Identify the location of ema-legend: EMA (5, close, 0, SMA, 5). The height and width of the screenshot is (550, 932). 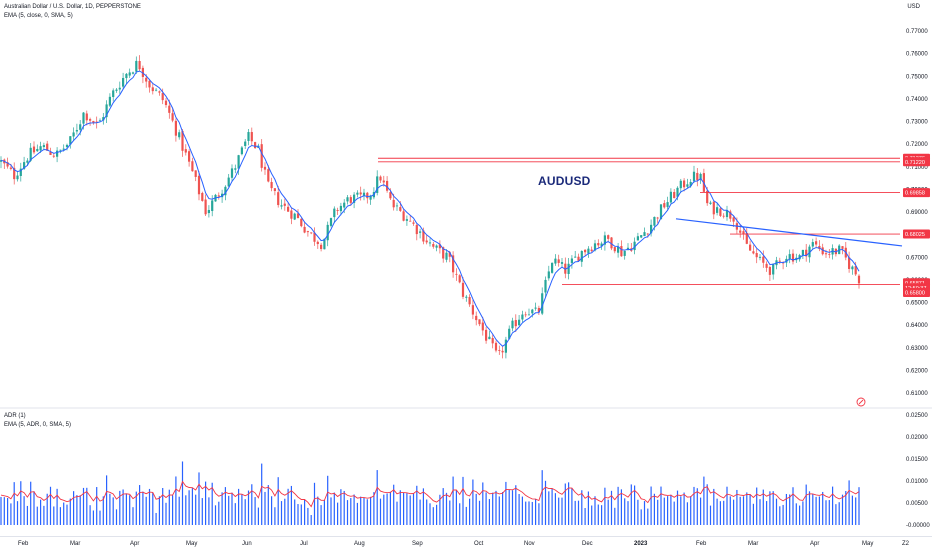
(38, 16).